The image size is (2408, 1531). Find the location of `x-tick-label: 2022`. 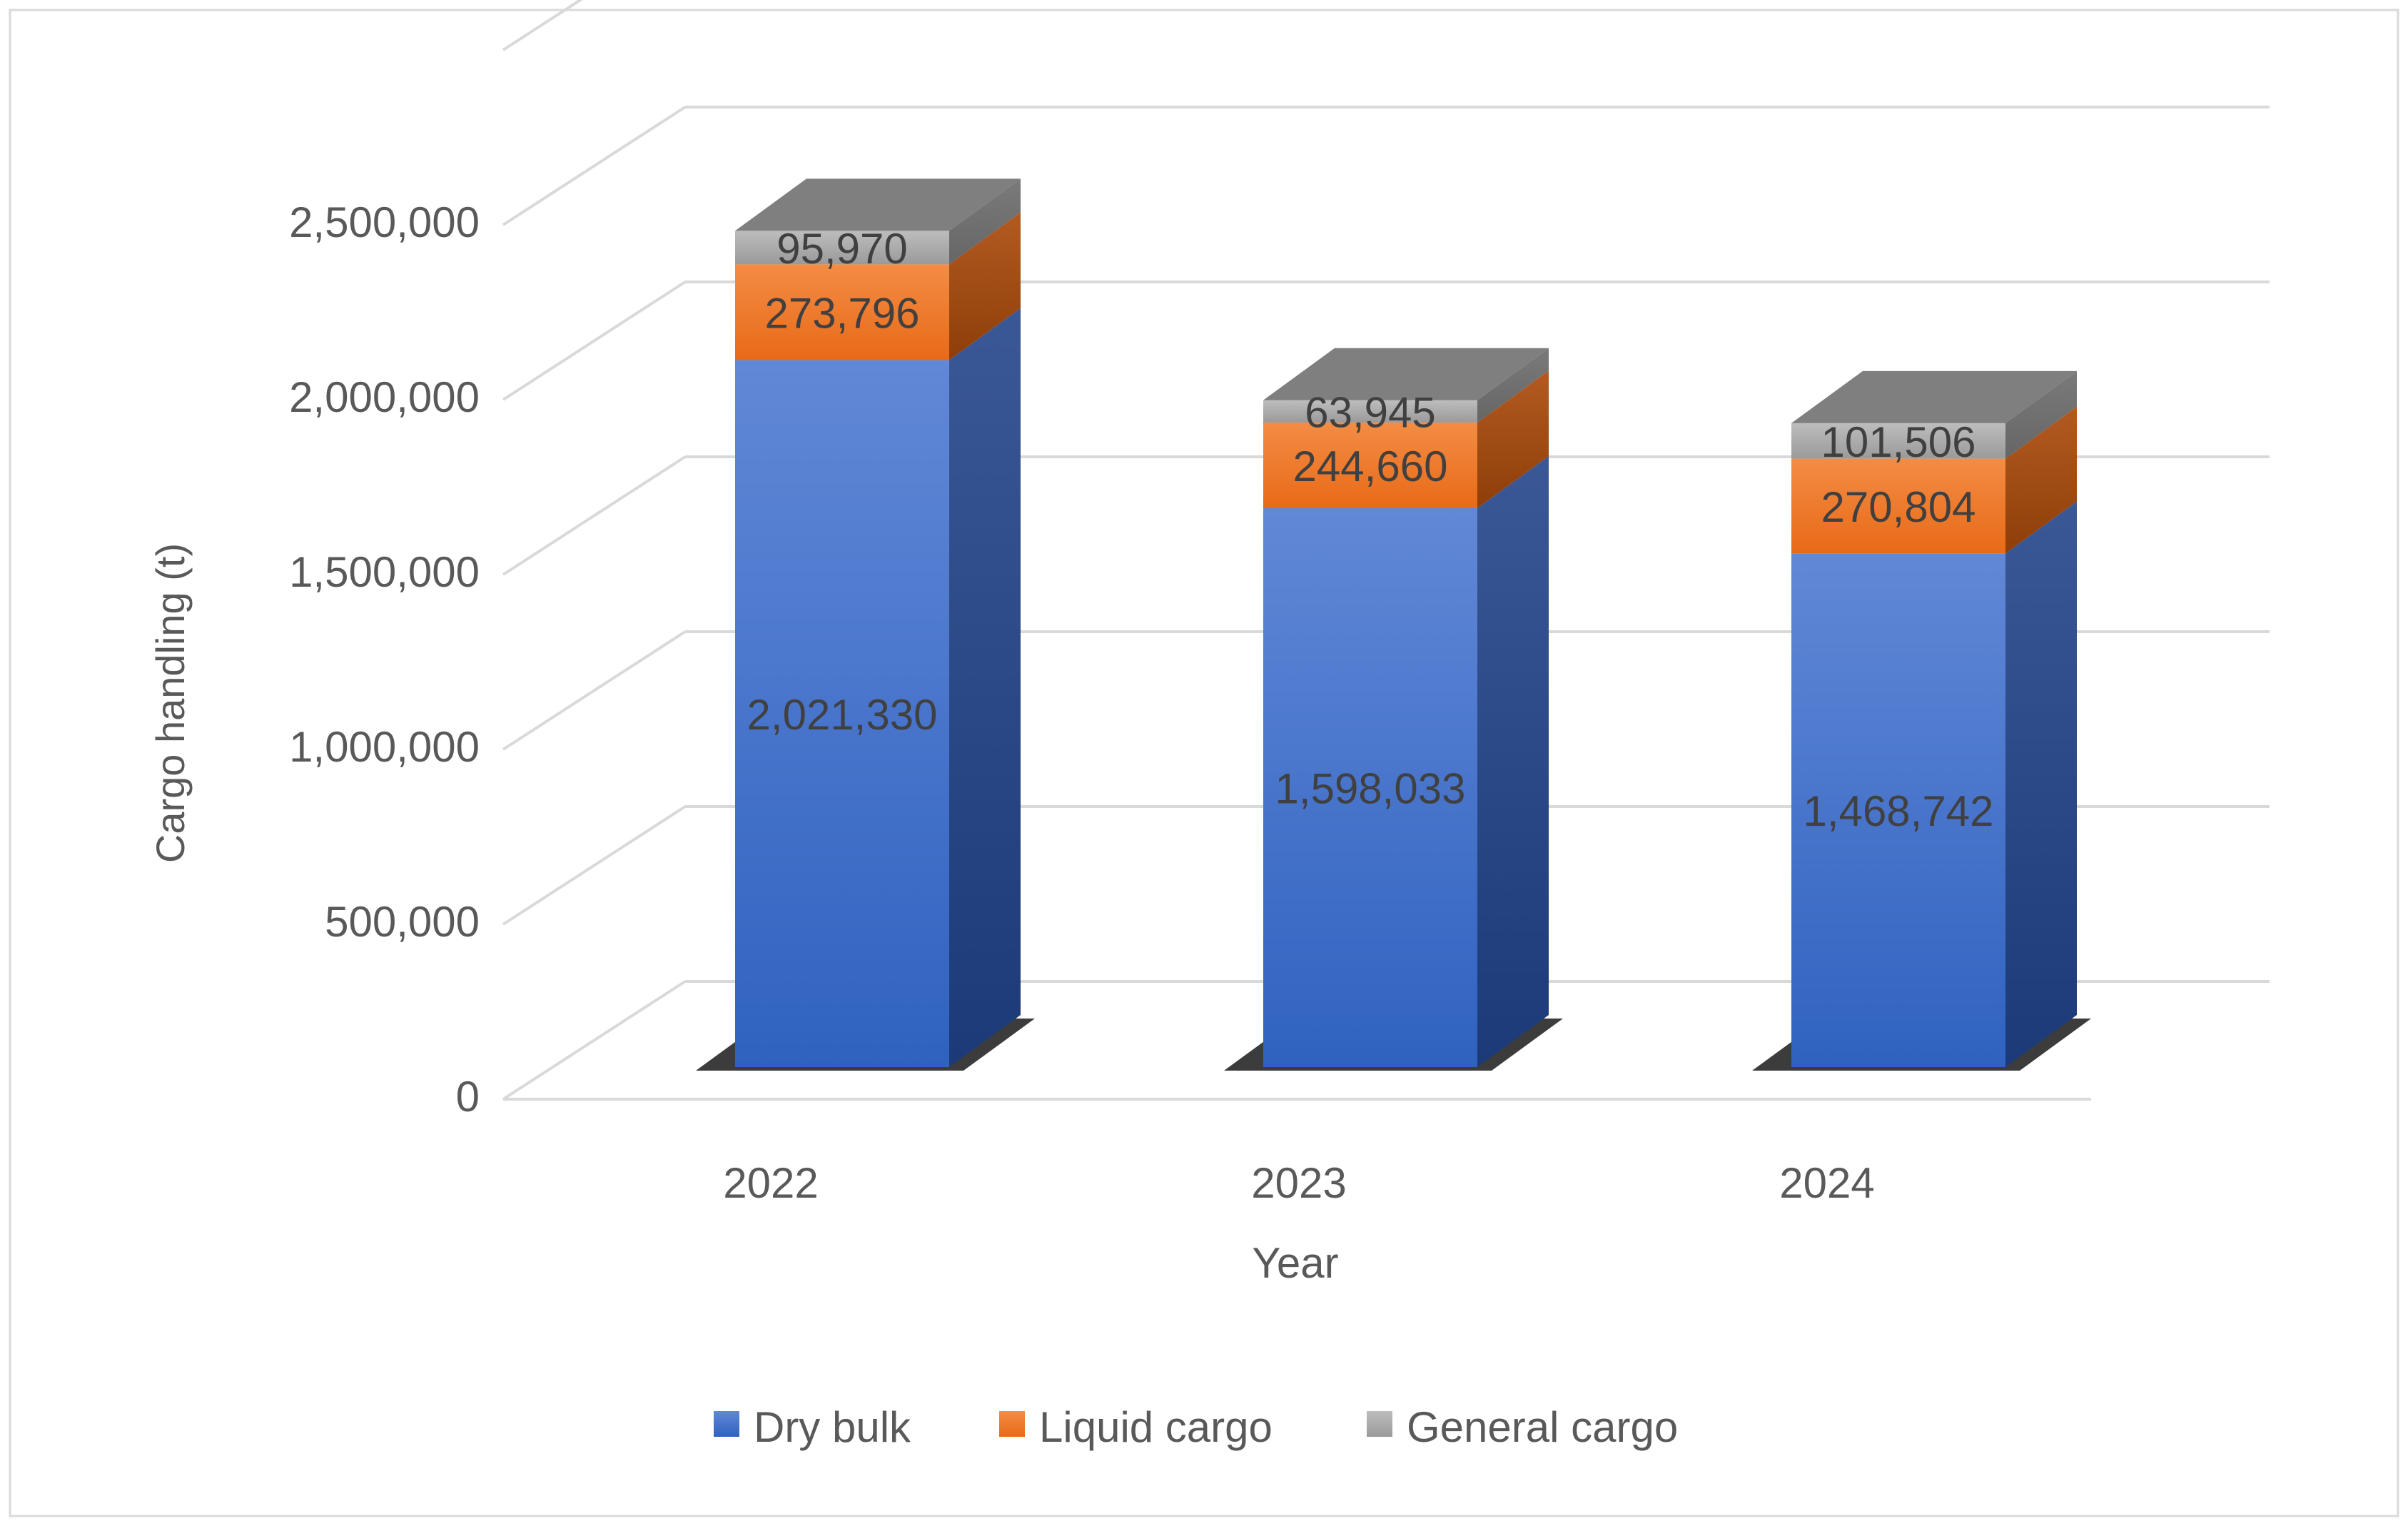

x-tick-label: 2022 is located at coordinates (771, 1183).